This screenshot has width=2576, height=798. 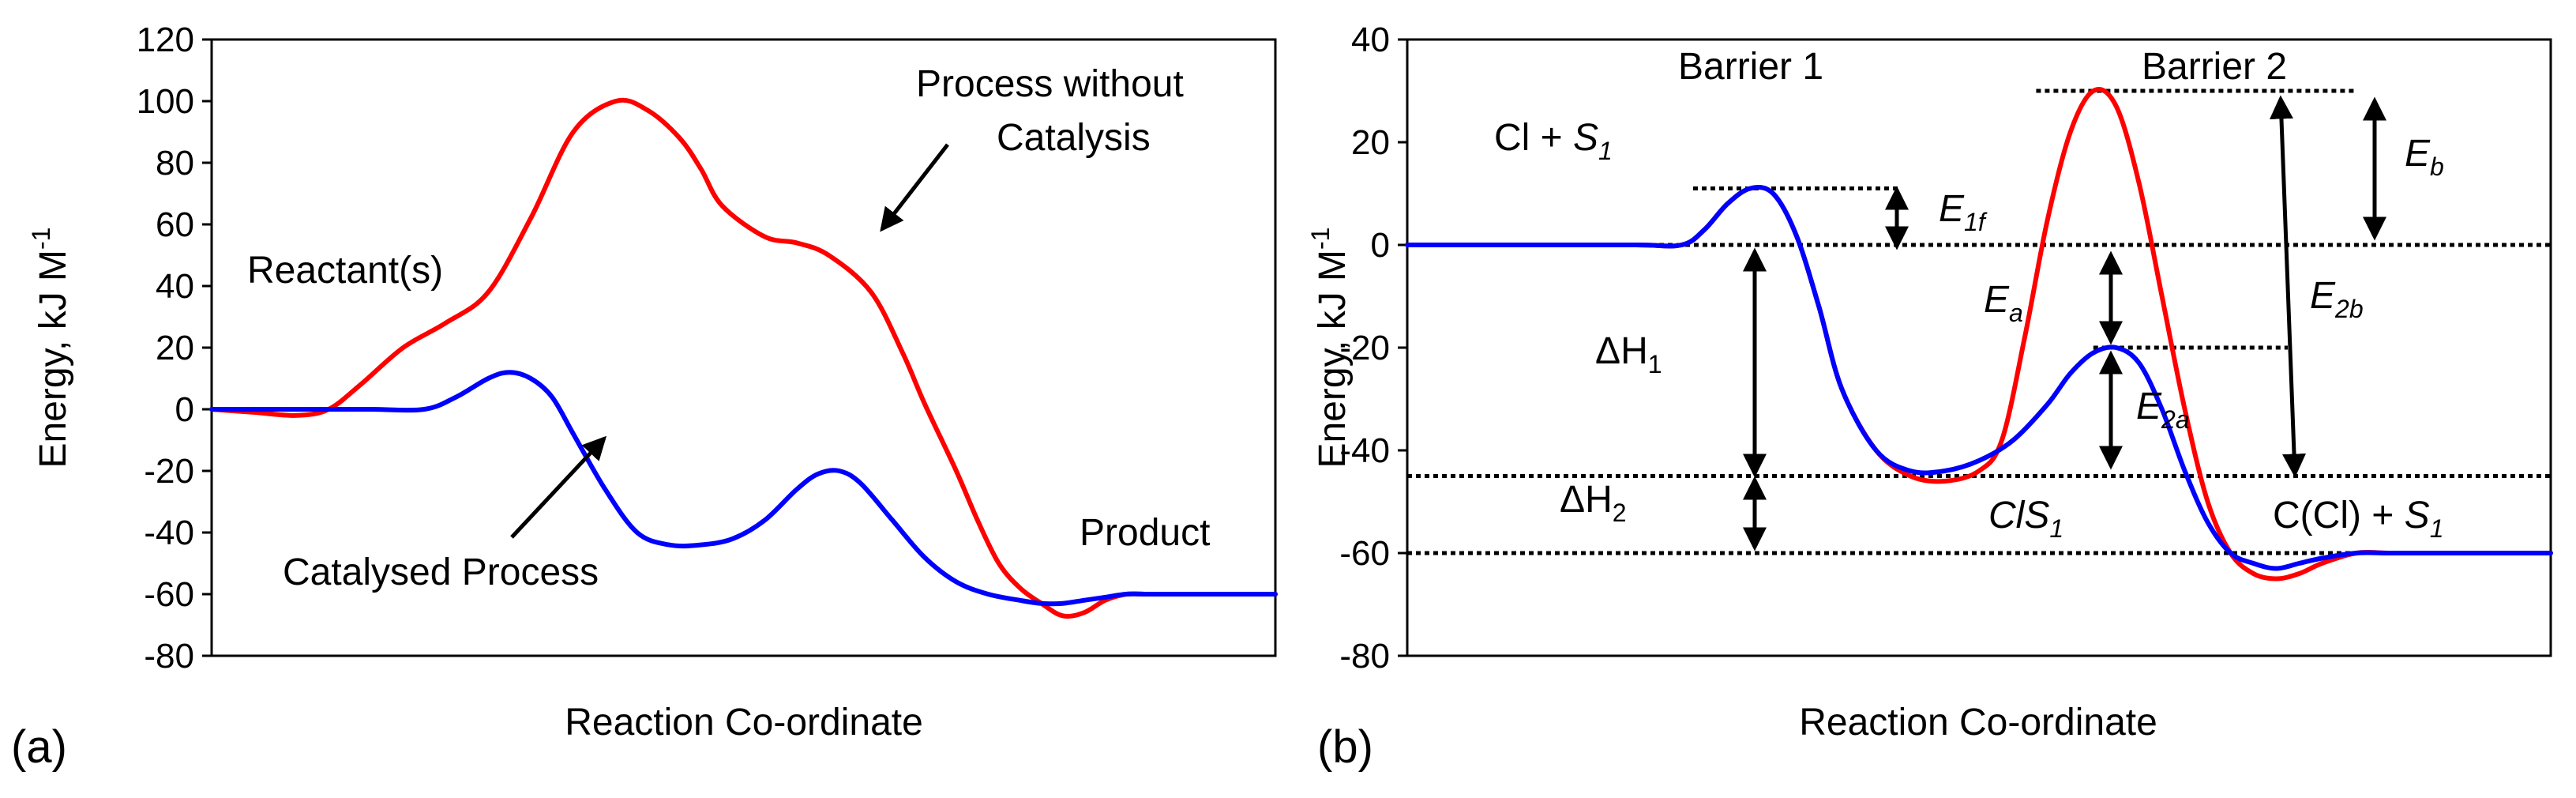 I want to click on annotation-delta-h2: ΔH2, so click(x=1593, y=503).